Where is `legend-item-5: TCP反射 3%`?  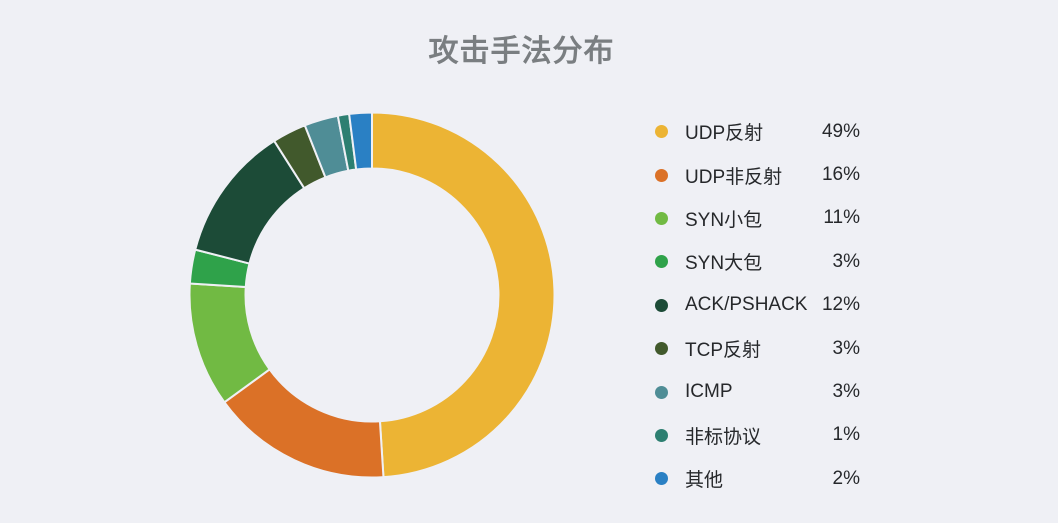 legend-item-5: TCP反射 3% is located at coordinates (757, 348).